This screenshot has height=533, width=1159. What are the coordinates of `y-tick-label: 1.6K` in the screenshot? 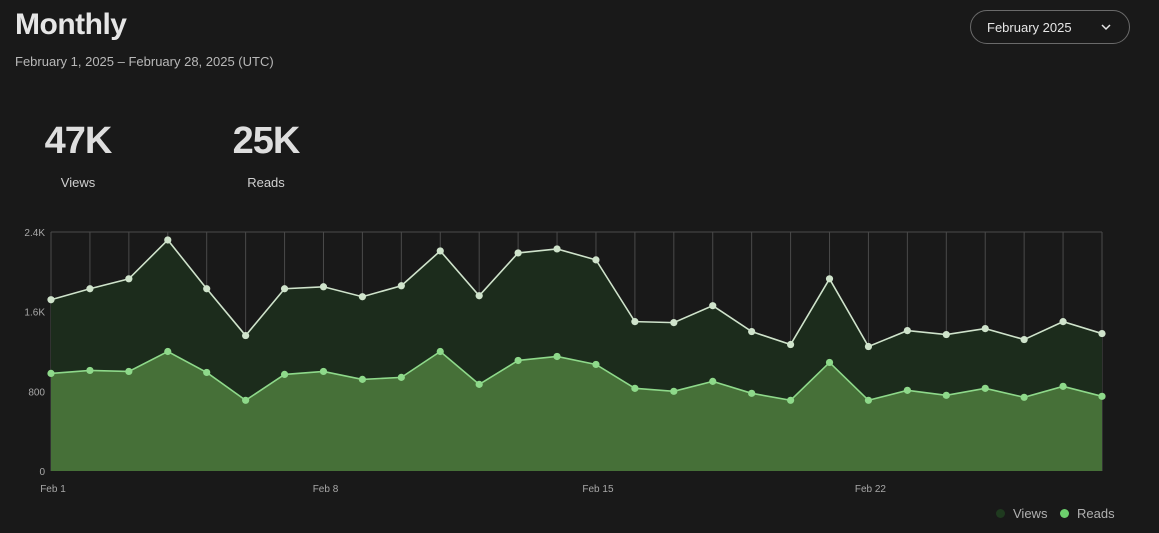 It's located at (34, 313).